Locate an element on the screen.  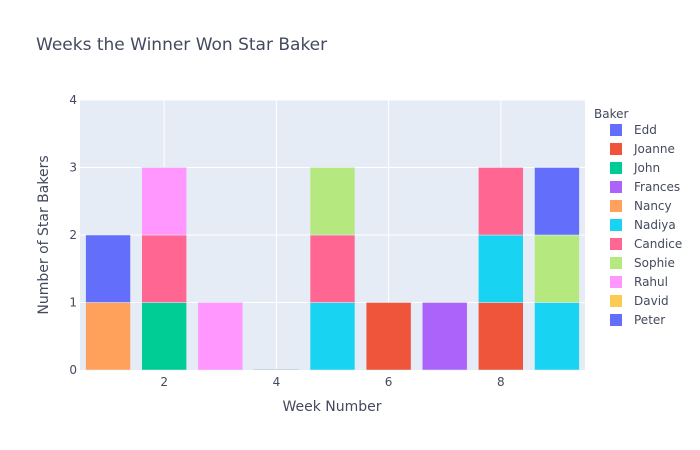
legend-item-john: John is located at coordinates (635, 168).